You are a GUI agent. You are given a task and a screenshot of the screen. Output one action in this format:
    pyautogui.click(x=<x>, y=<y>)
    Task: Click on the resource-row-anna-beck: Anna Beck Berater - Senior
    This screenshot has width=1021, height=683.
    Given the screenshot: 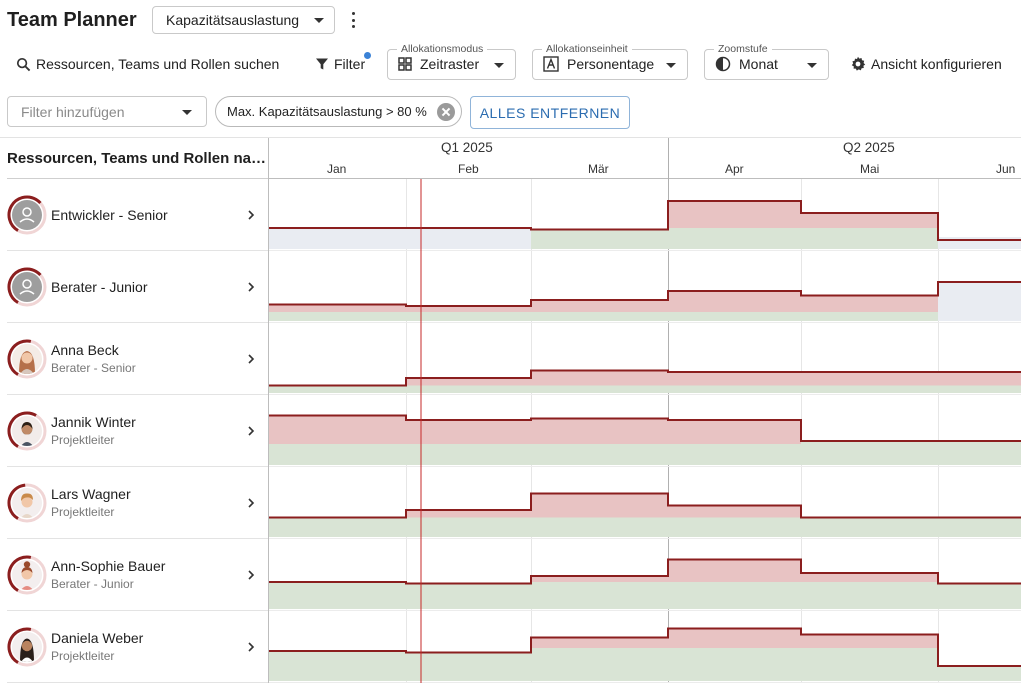 What is the action you would take?
    pyautogui.click(x=137, y=359)
    